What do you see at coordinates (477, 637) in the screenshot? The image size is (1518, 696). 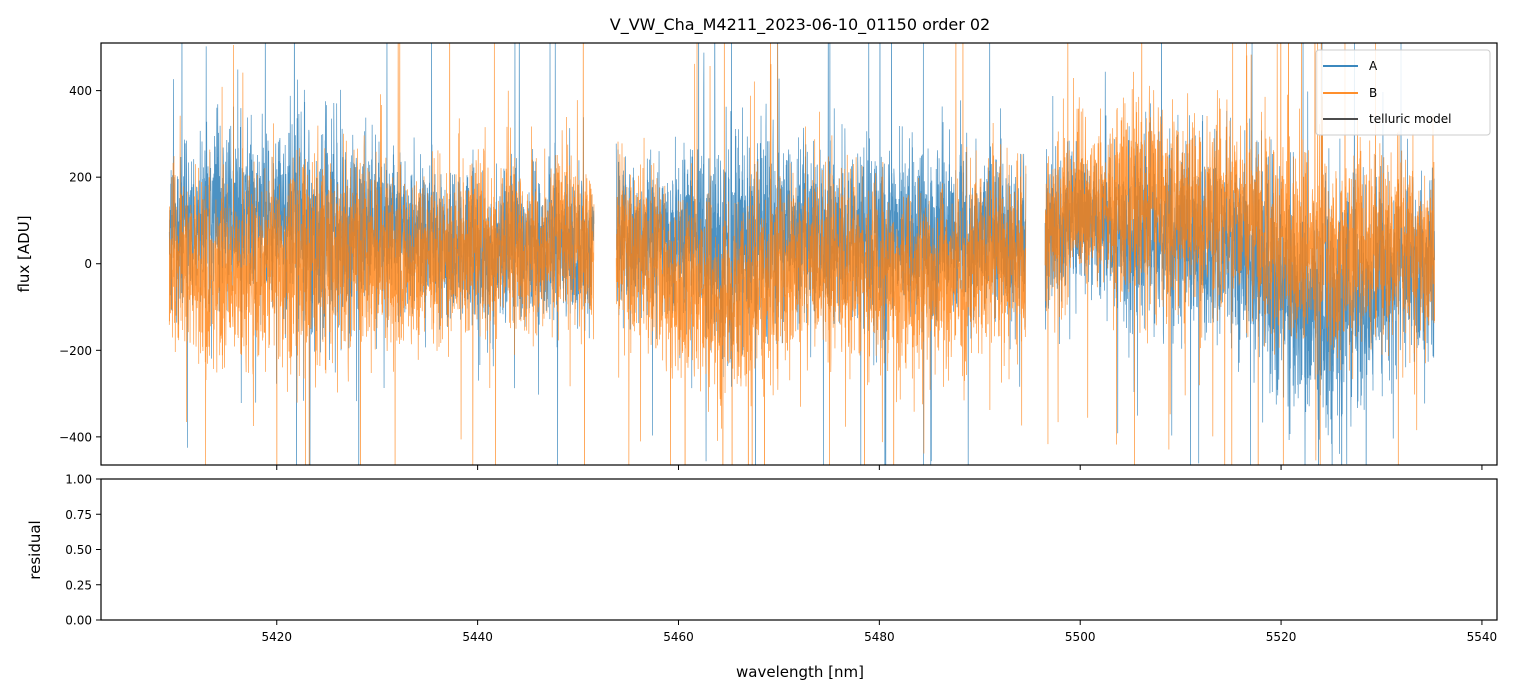 I see `residual-x-tick-label: 5440` at bounding box center [477, 637].